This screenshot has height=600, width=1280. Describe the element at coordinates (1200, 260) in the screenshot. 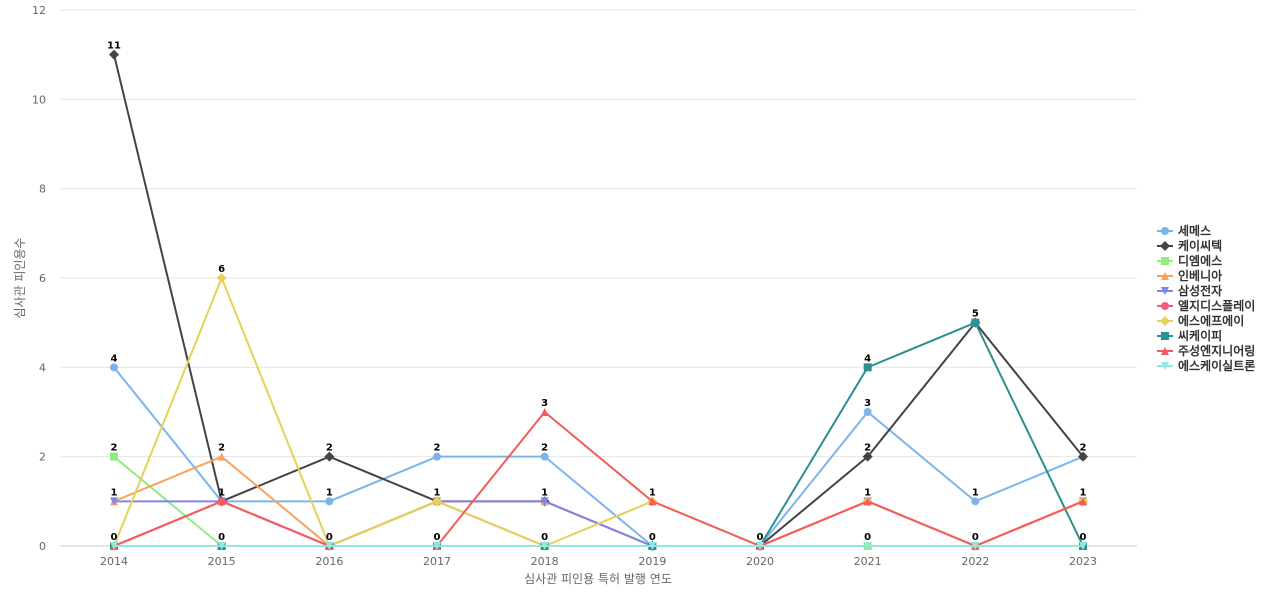

I see `legend-label: 디엠에스` at that location.